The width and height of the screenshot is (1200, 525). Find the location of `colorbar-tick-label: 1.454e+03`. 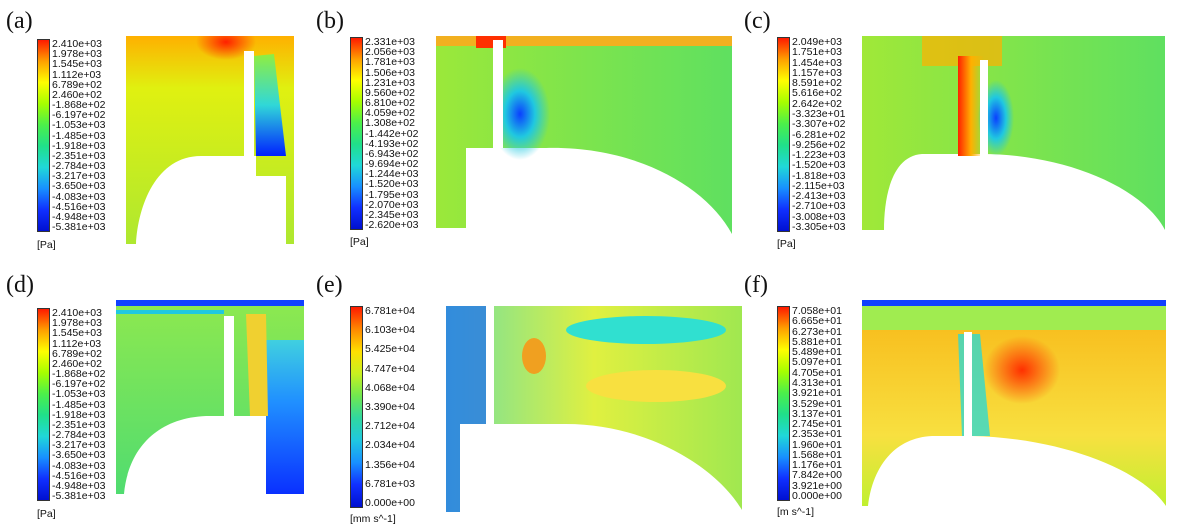

colorbar-tick-label: 1.454e+03 is located at coordinates (817, 62).